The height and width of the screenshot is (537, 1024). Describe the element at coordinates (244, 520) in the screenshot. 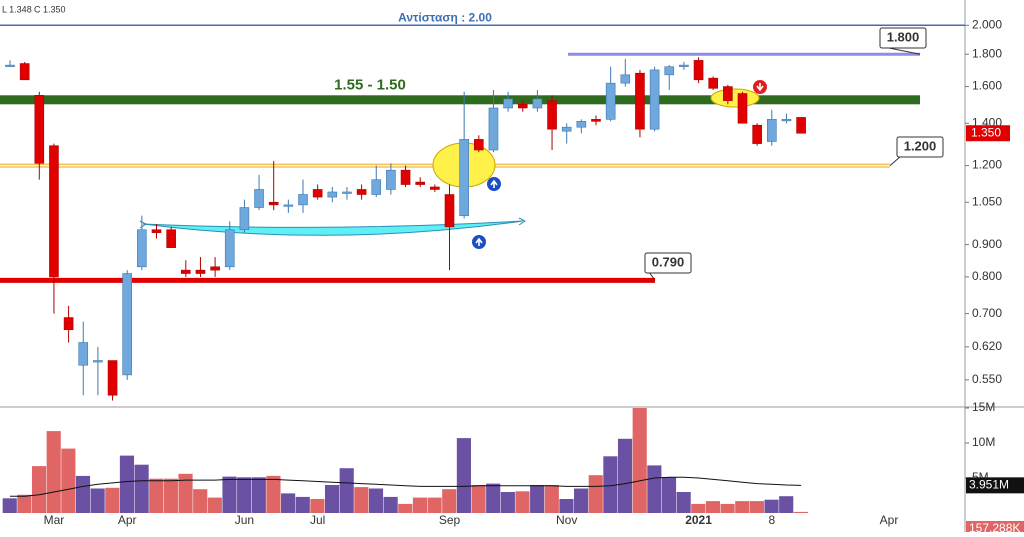

I see `x-tick-label: Jun` at that location.